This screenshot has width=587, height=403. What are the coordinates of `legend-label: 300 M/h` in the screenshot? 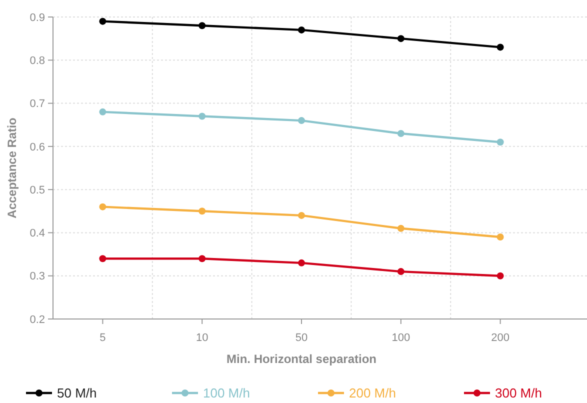 It's located at (518, 393).